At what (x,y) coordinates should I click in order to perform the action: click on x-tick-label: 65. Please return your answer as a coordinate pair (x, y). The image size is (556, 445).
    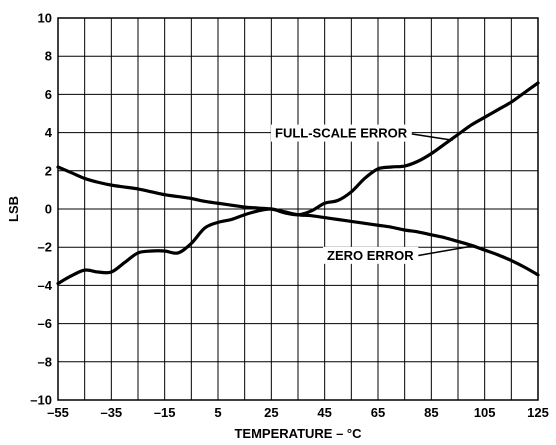
    Looking at the image, I should click on (378, 412).